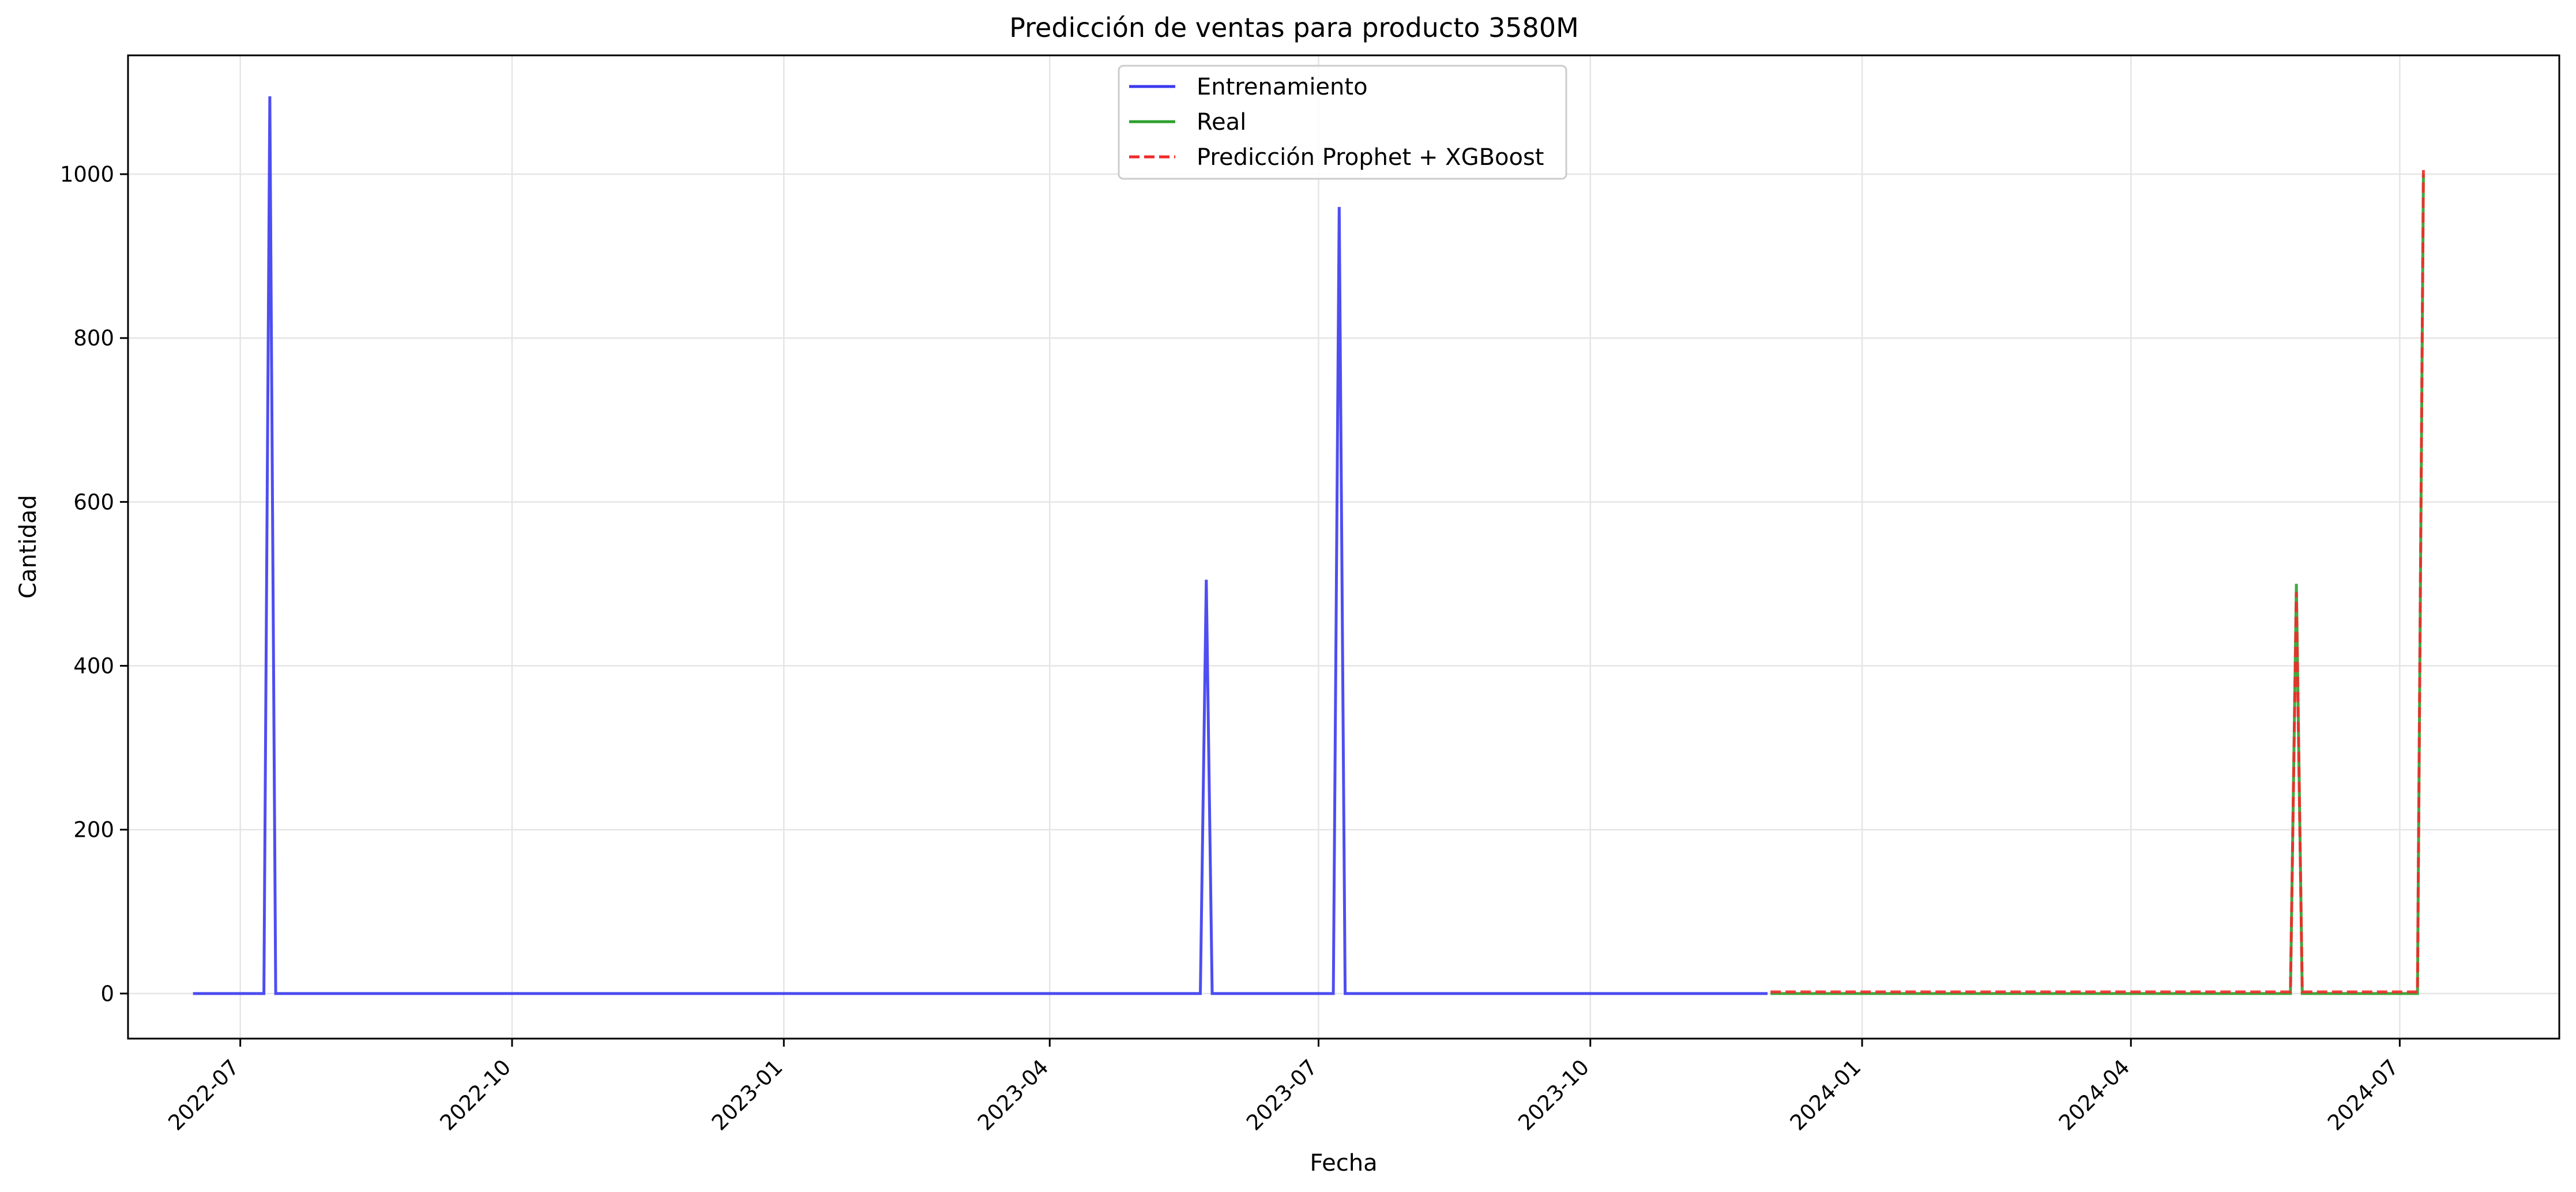 Image resolution: width=2576 pixels, height=1192 pixels. I want to click on y-tick-label: 600, so click(93, 502).